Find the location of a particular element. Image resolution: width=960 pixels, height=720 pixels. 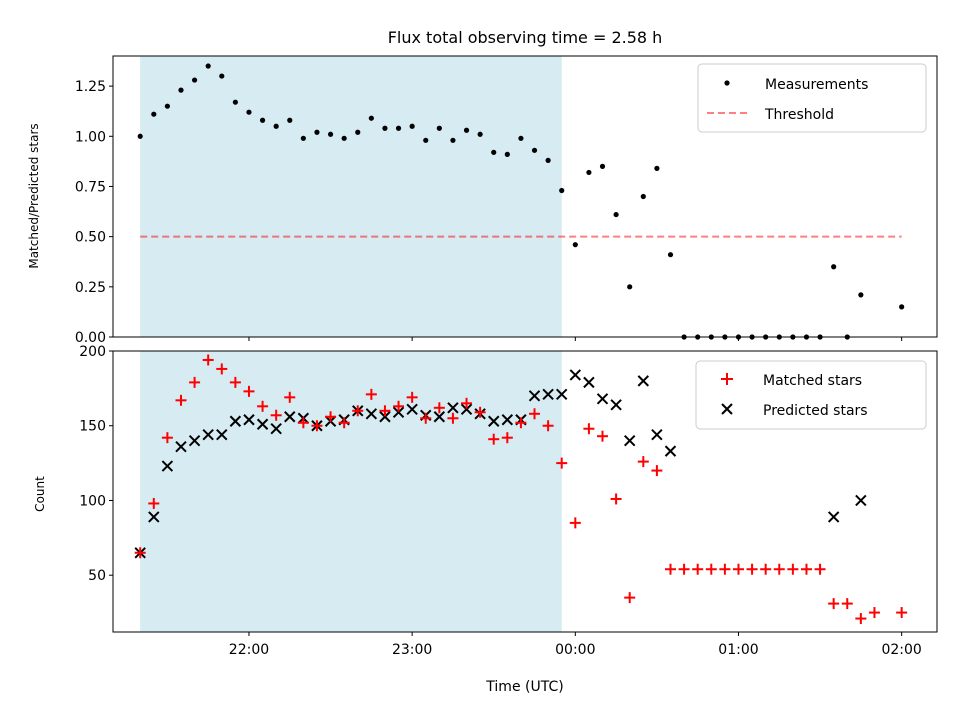

bottom-y-axis-label: Count is located at coordinates (40, 494).